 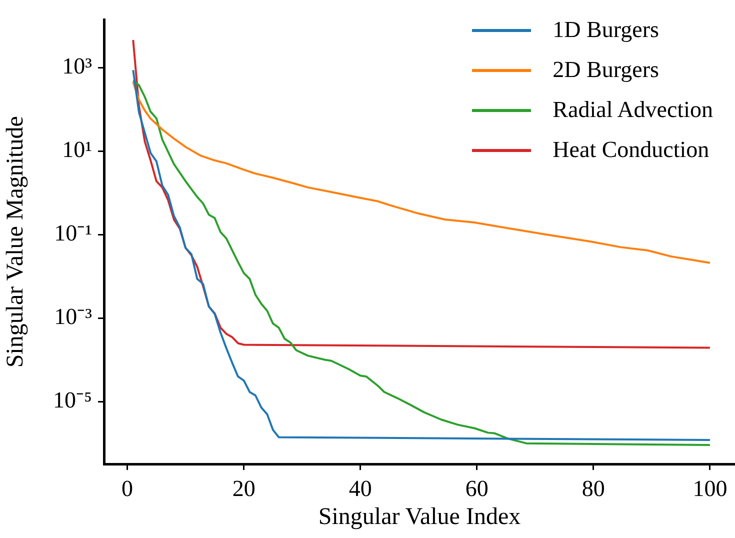 I want to click on legend-label: Heat Conduction, so click(x=631, y=150).